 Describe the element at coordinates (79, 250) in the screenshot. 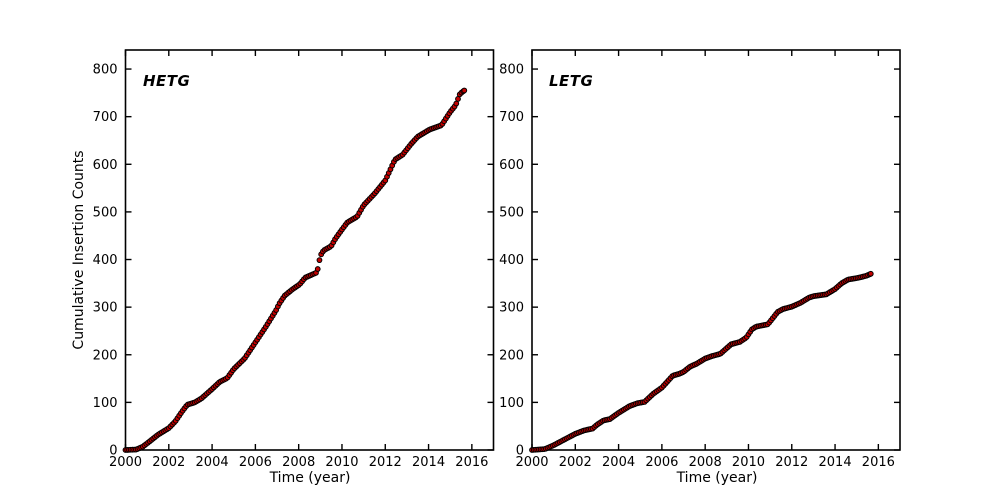

I see `y-axis-label: Cumulative Insertion Counts` at that location.